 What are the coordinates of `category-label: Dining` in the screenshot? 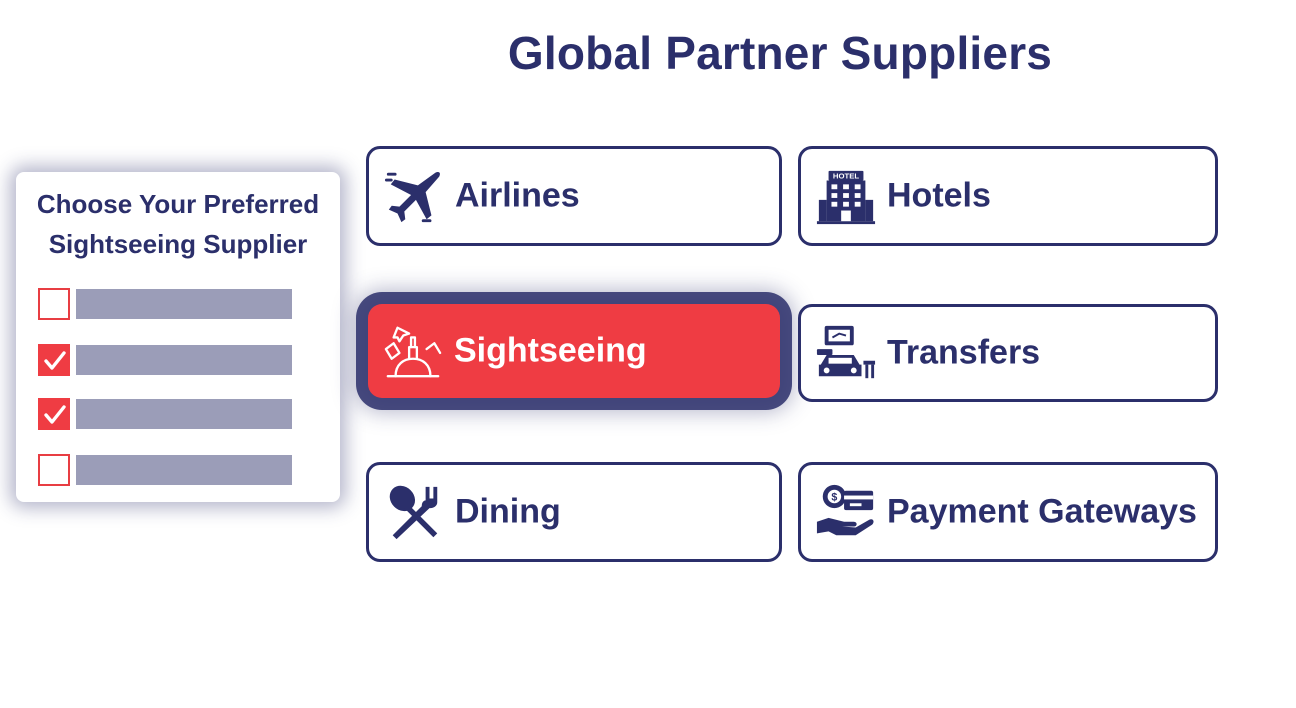 It's located at (508, 511).